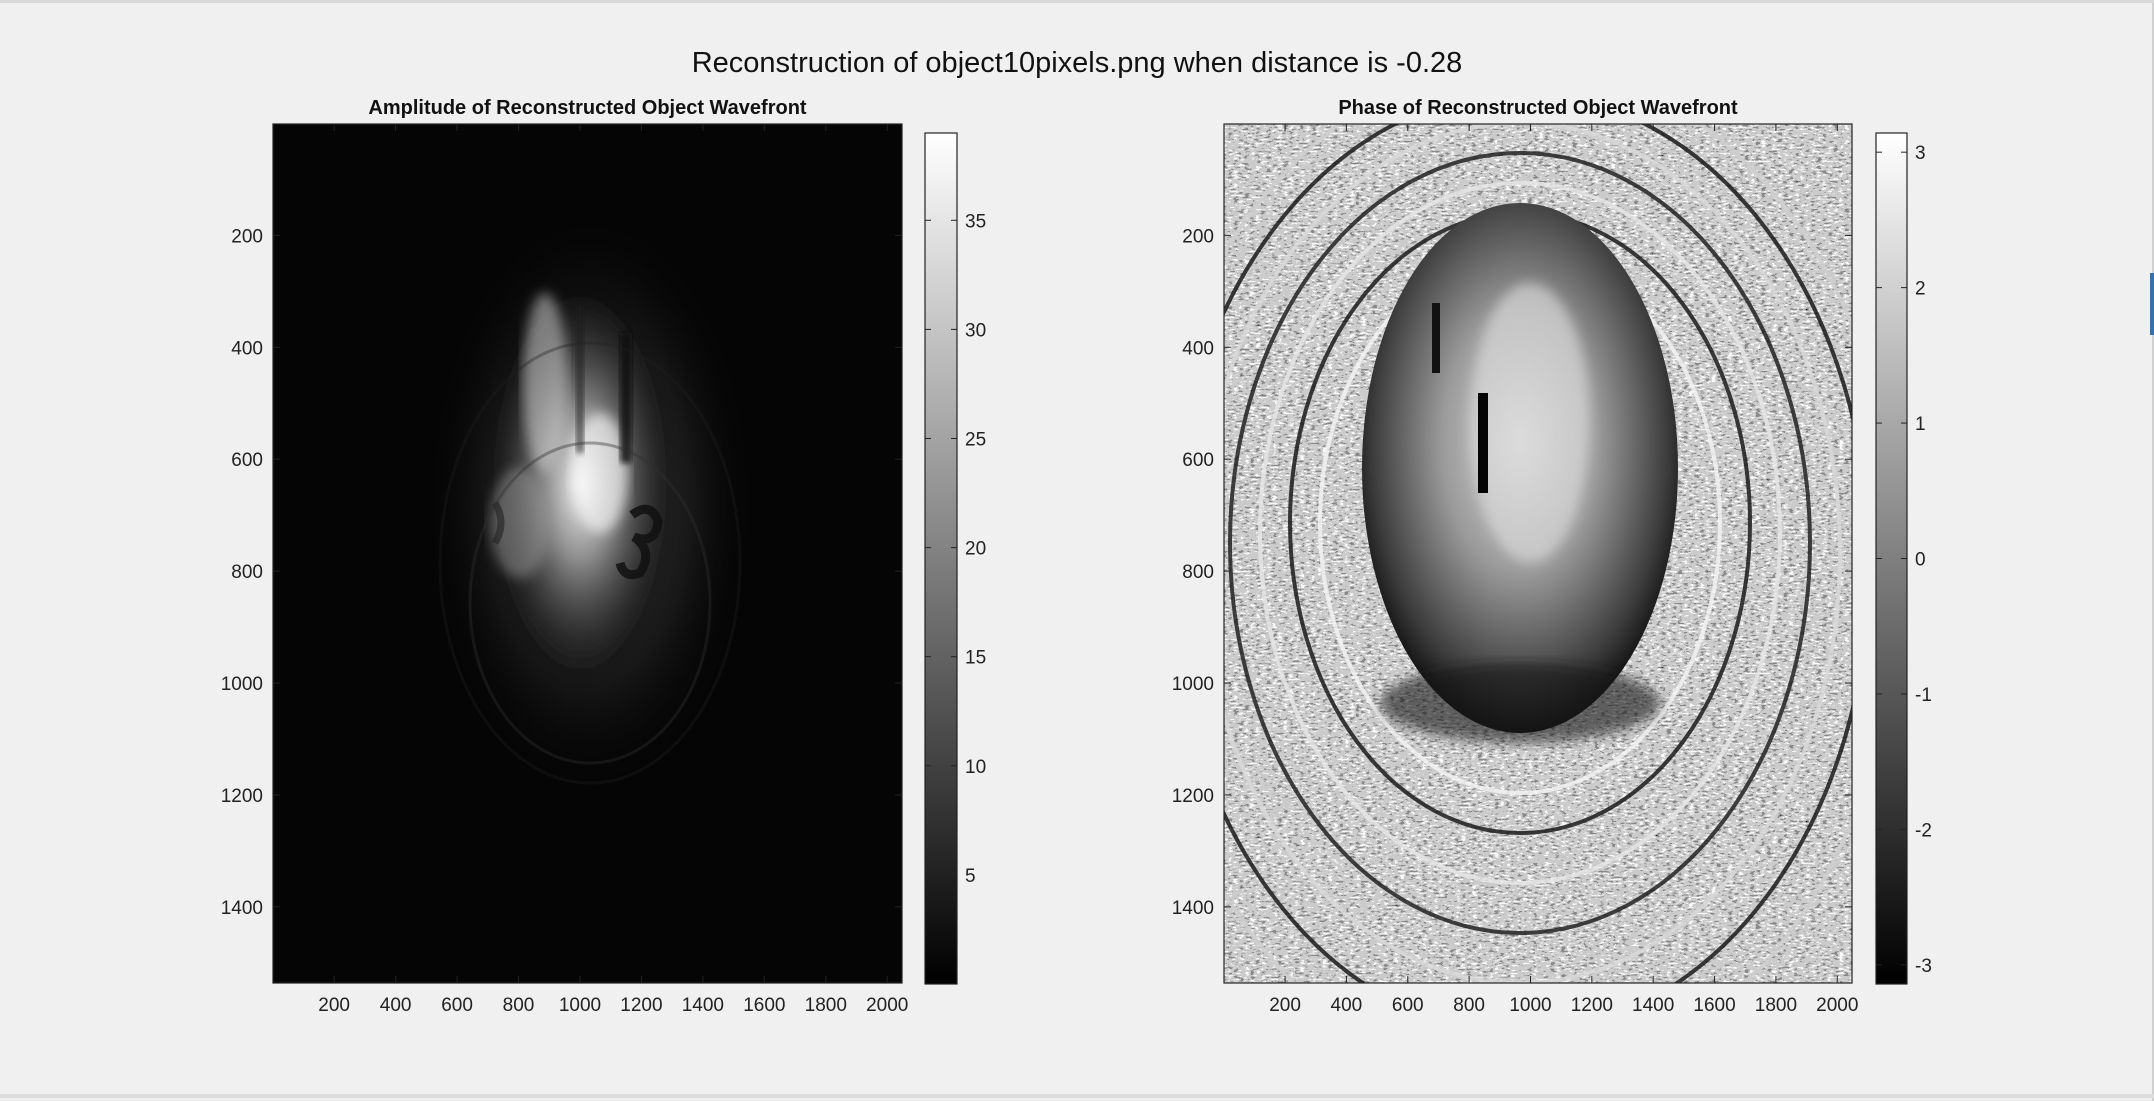 The width and height of the screenshot is (2154, 1101). Describe the element at coordinates (1920, 289) in the screenshot. I see `colorbar-tick-label: 2` at that location.